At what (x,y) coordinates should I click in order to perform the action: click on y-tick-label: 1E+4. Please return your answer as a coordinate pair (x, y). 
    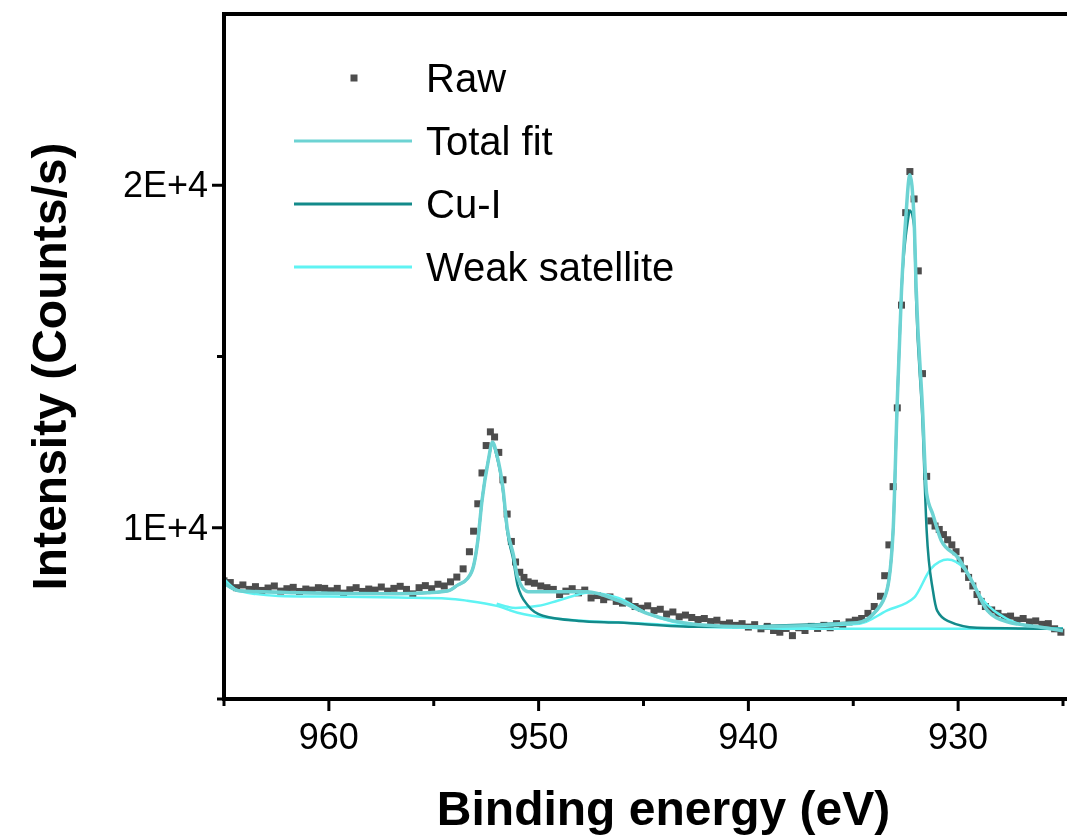
    Looking at the image, I should click on (165, 527).